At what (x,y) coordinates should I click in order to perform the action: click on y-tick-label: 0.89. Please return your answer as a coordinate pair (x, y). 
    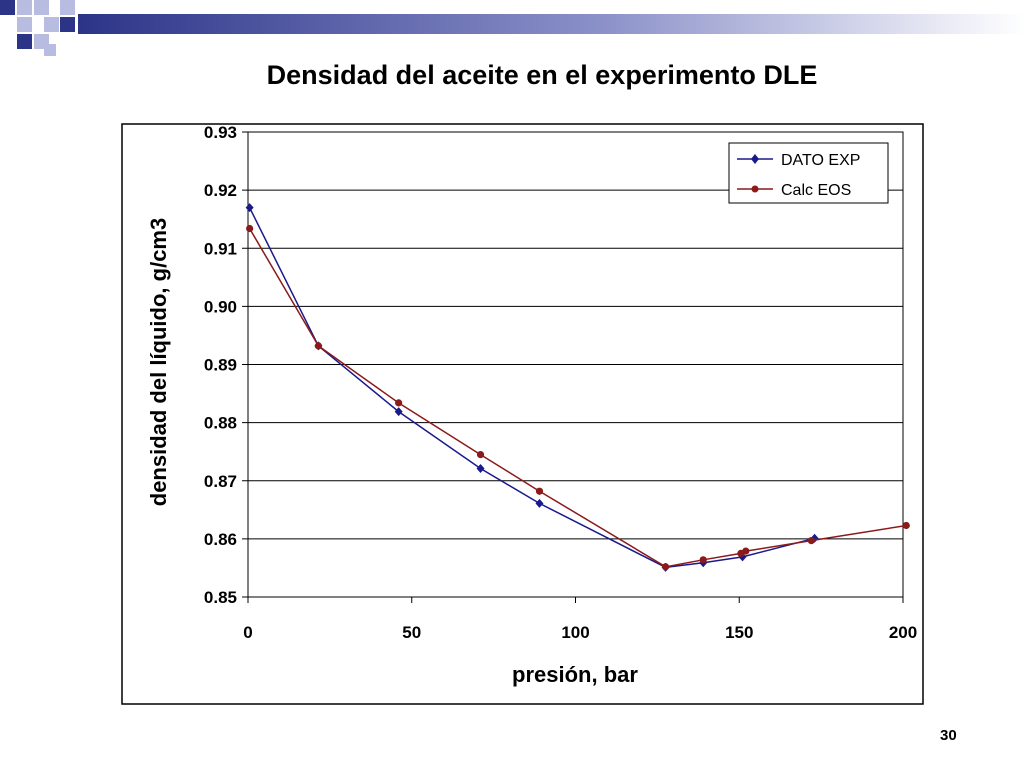
    Looking at the image, I should click on (220, 365).